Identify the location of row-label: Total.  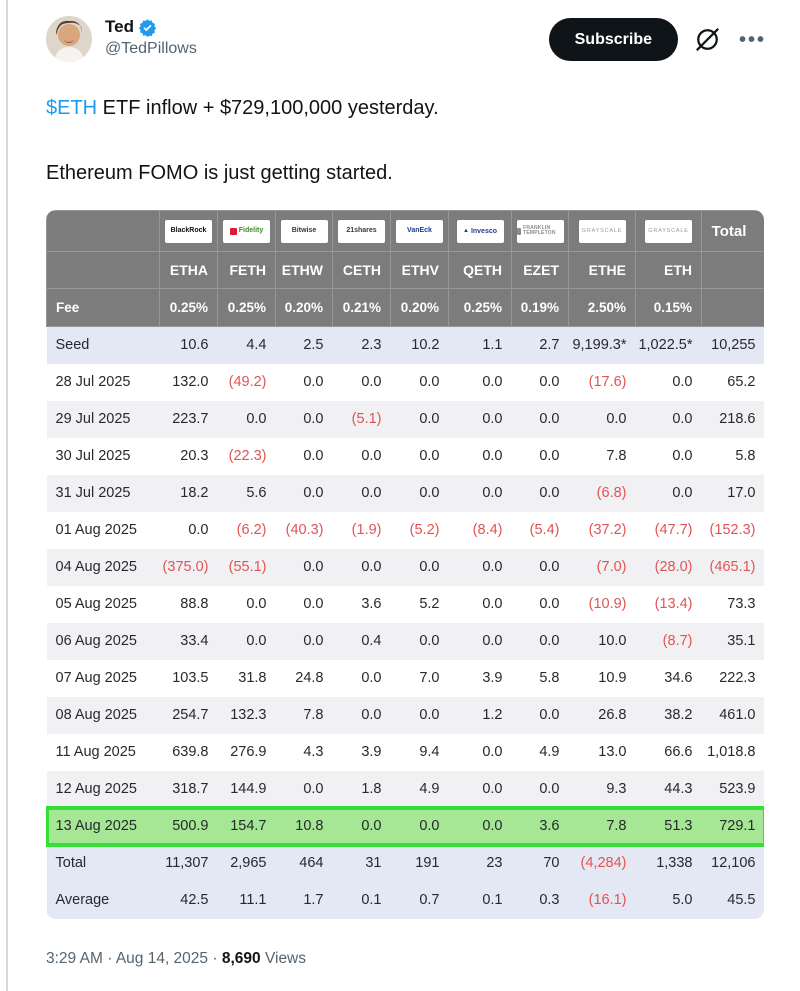
(71, 863).